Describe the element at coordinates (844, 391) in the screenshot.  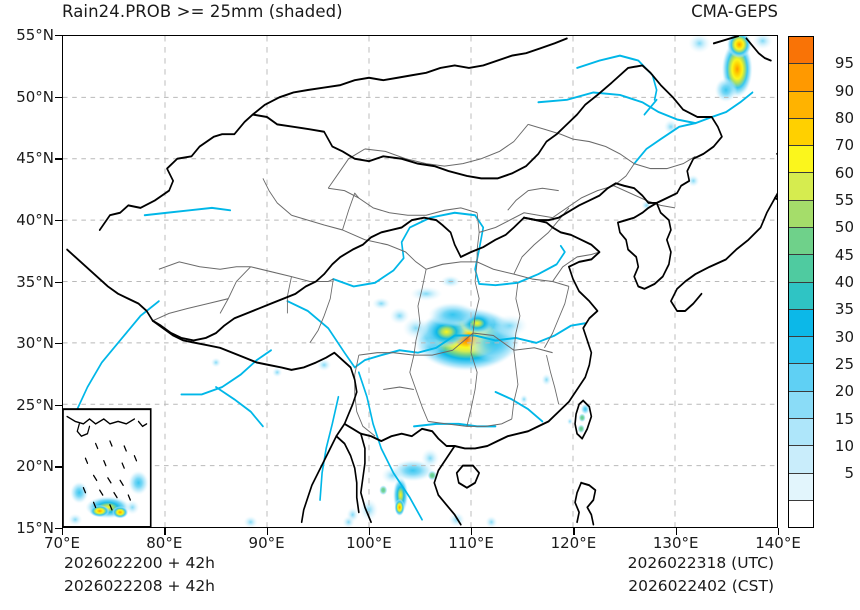
I see `colorbar-tick-label: 20` at that location.